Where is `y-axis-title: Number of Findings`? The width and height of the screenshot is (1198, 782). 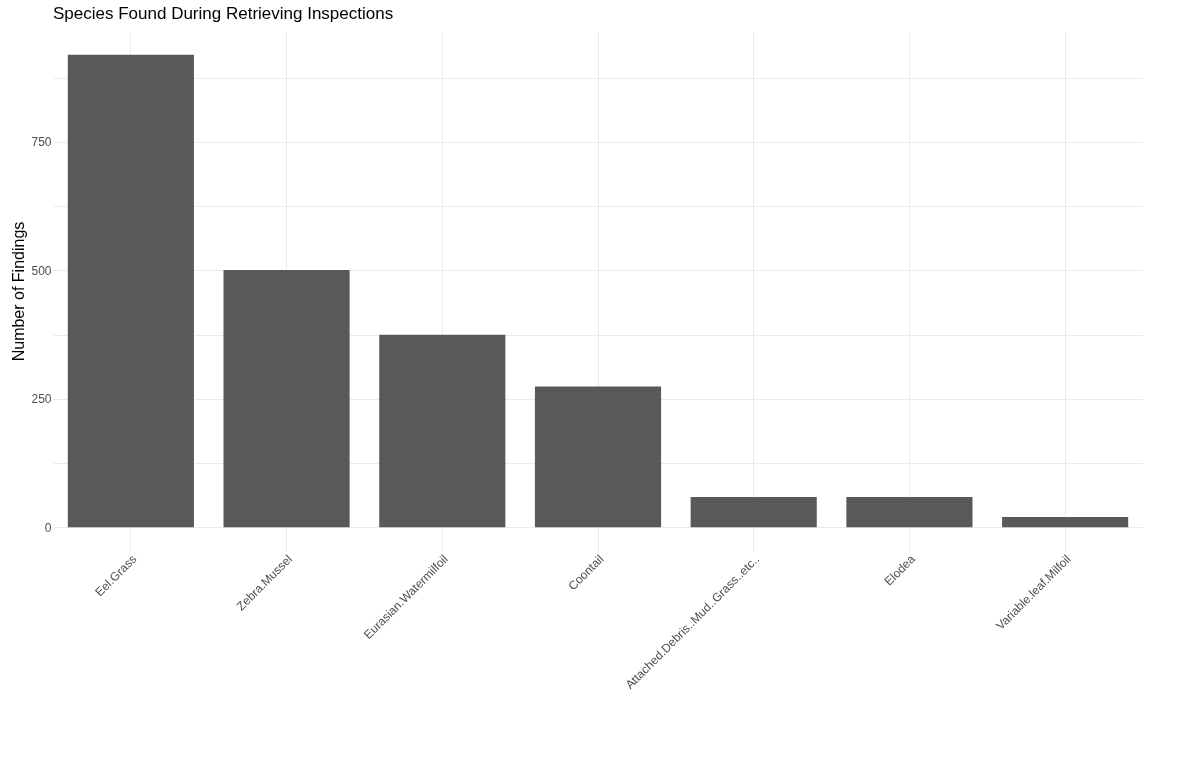
y-axis-title: Number of Findings is located at coordinates (19, 291).